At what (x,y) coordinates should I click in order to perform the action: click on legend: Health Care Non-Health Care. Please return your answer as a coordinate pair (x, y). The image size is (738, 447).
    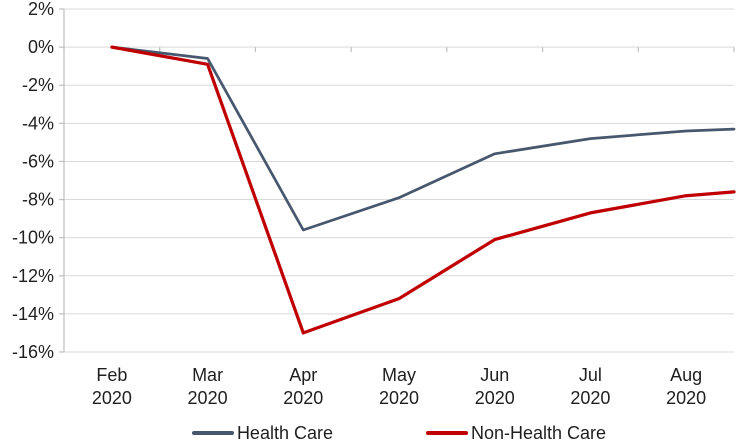
    Looking at the image, I should click on (399, 433).